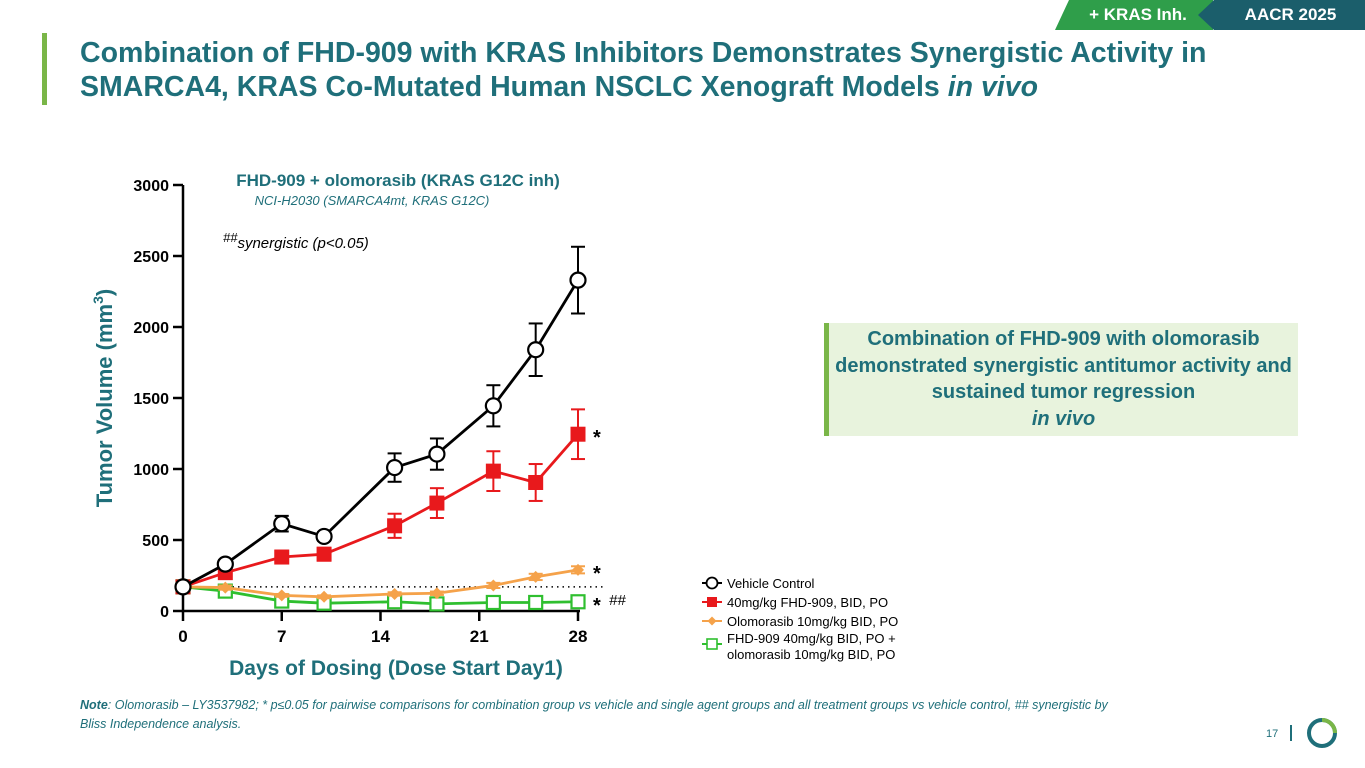  I want to click on y-axis-label-sup: 3, so click(98, 300).